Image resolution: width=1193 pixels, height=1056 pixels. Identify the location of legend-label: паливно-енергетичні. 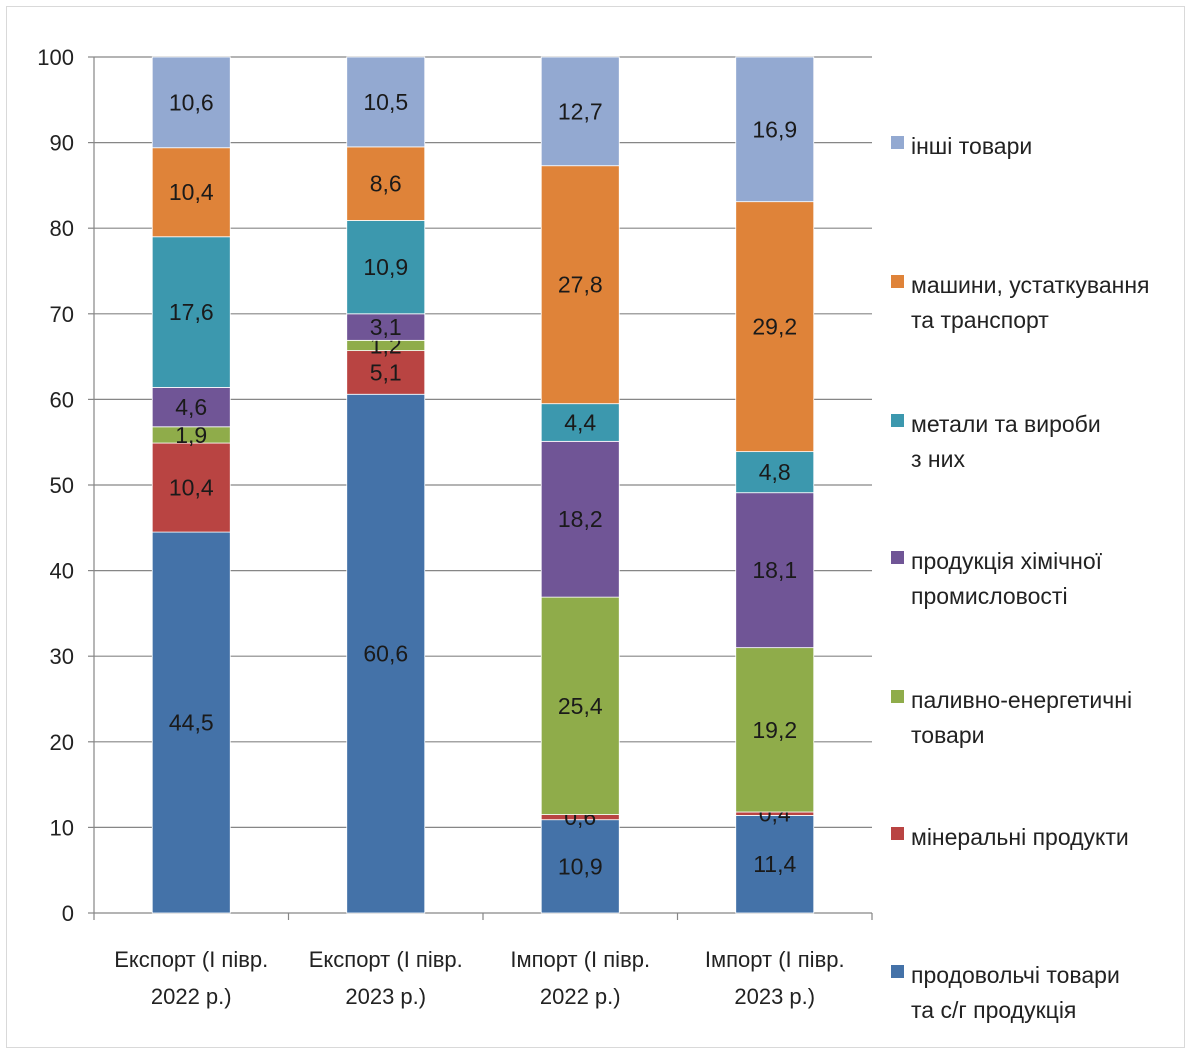
(1021, 700).